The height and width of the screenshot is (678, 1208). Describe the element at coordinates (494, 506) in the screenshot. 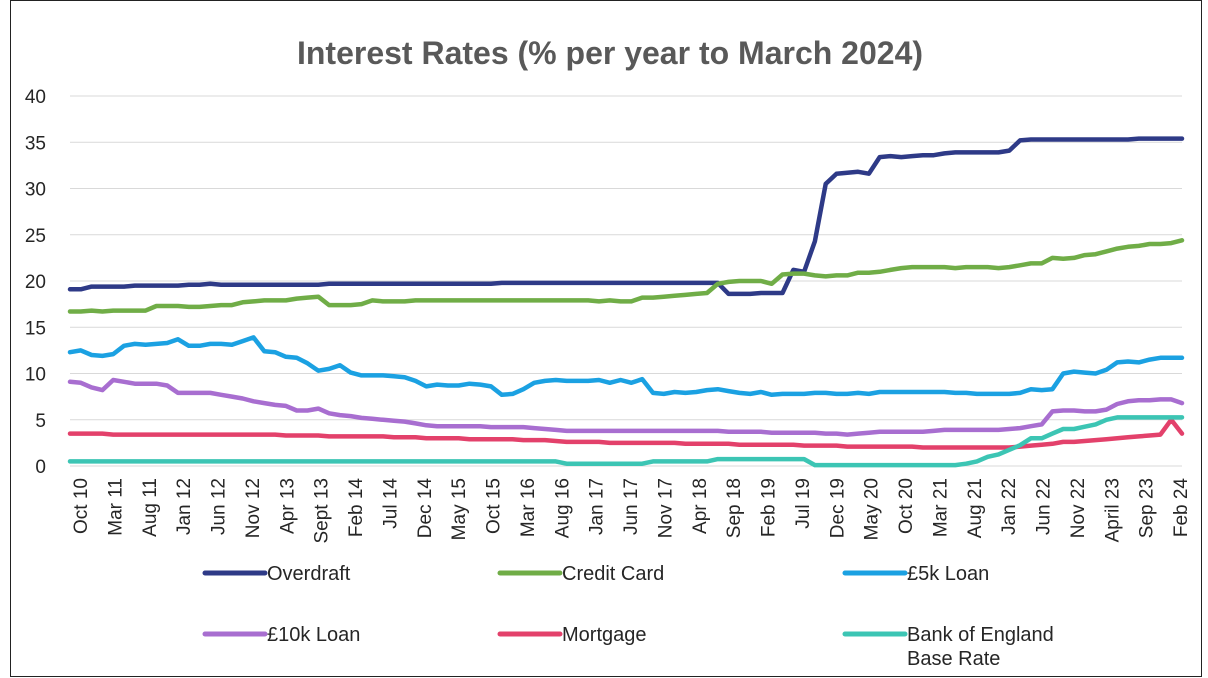

I see `x-tick-label: Oct 15` at that location.